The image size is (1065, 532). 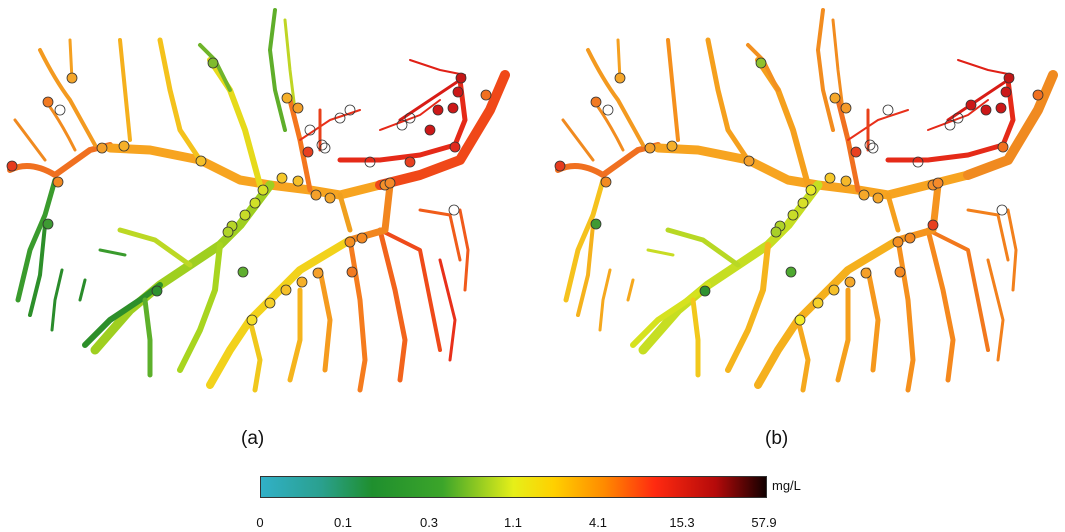 What do you see at coordinates (260, 522) in the screenshot?
I see `colorbar-tick: 0` at bounding box center [260, 522].